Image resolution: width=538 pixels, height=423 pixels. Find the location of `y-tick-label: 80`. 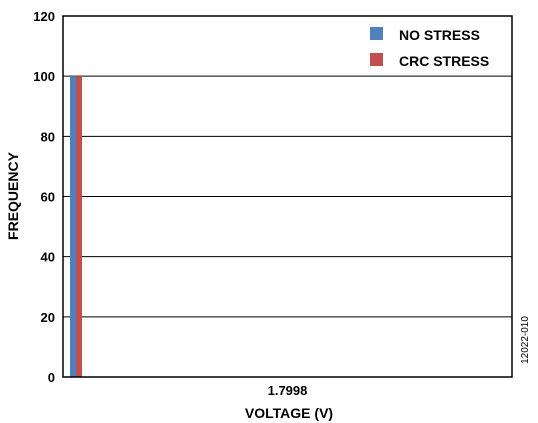

y-tick-label: 80 is located at coordinates (48, 136).